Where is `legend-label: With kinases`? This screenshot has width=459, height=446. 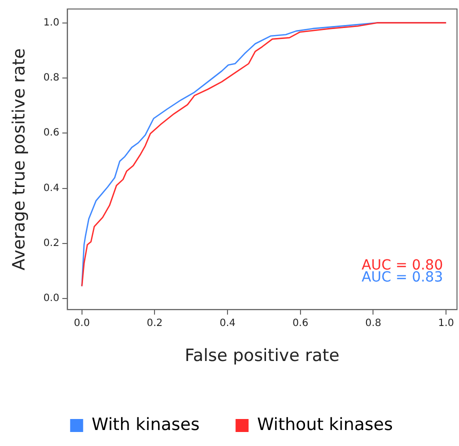 legend-label: With kinases is located at coordinates (146, 424).